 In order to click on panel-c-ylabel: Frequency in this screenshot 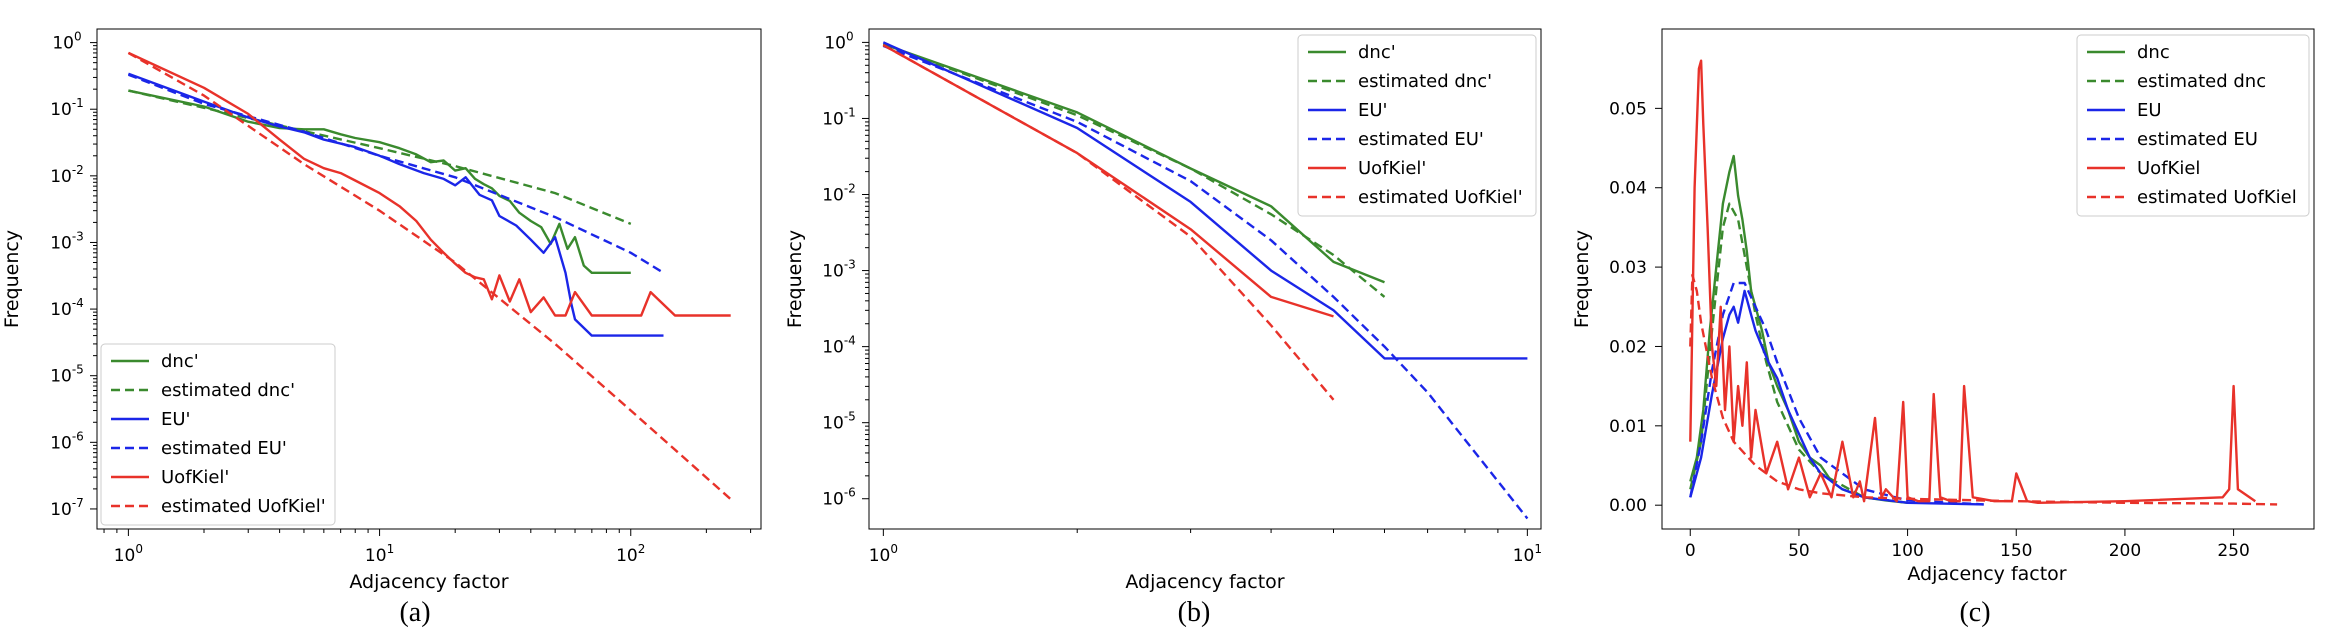, I will do `click(1582, 279)`.